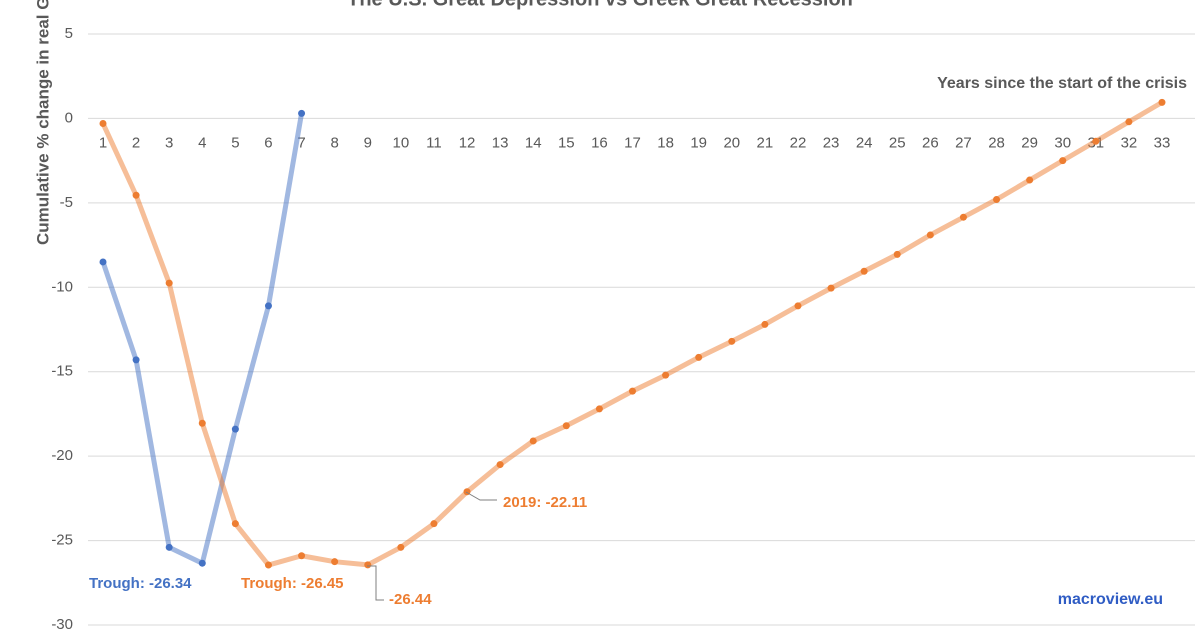 The width and height of the screenshot is (1200, 630). Describe the element at coordinates (798, 142) in the screenshot. I see `x-tick-label: 22` at that location.